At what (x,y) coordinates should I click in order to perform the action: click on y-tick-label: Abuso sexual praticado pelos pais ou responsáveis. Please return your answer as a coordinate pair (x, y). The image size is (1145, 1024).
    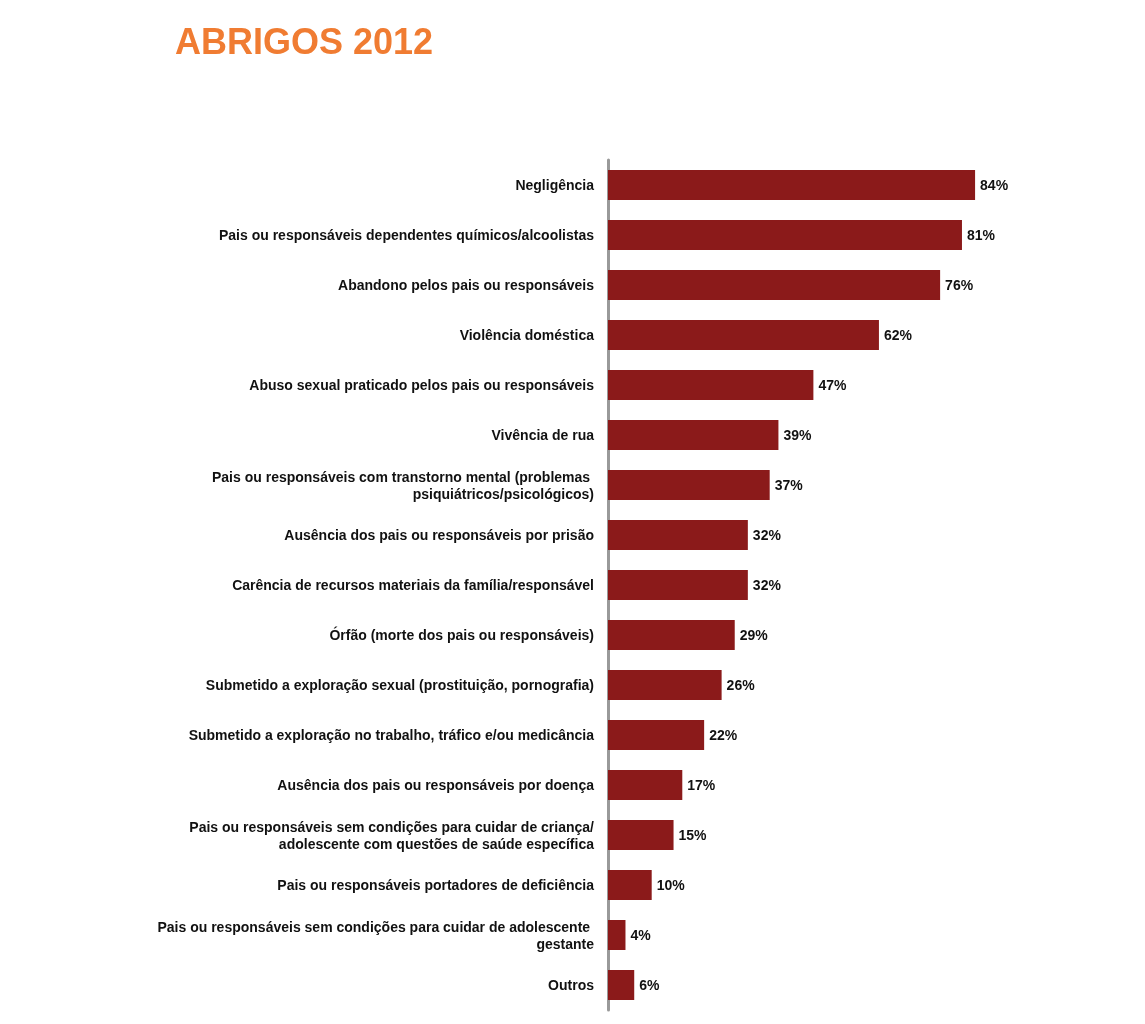
    Looking at the image, I should click on (422, 385).